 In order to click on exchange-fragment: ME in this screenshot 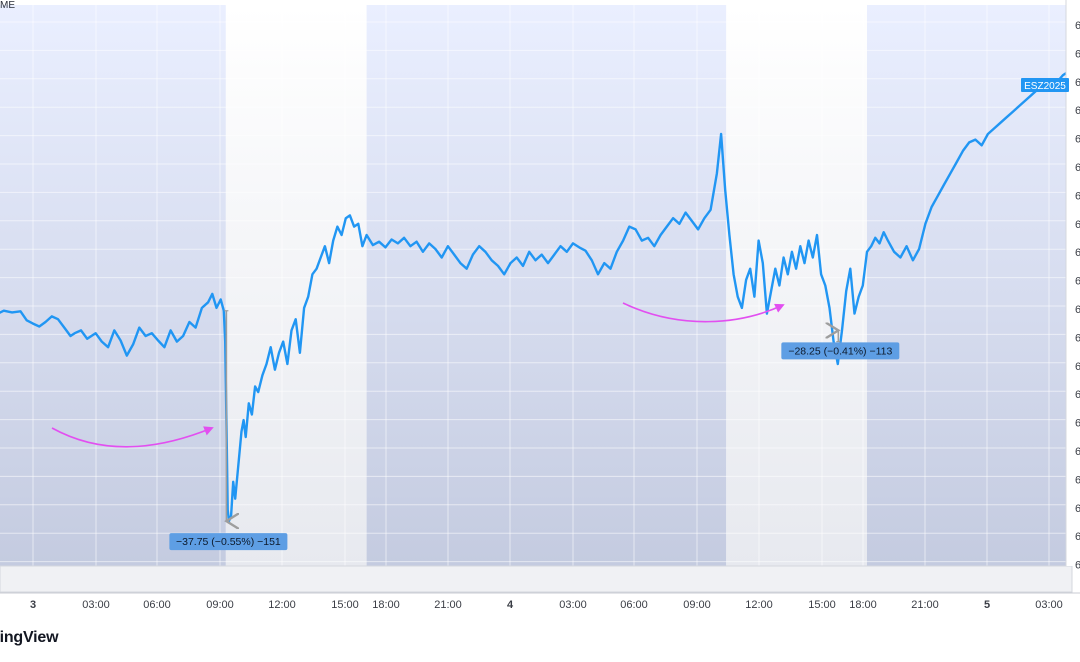, I will do `click(7, 5)`.